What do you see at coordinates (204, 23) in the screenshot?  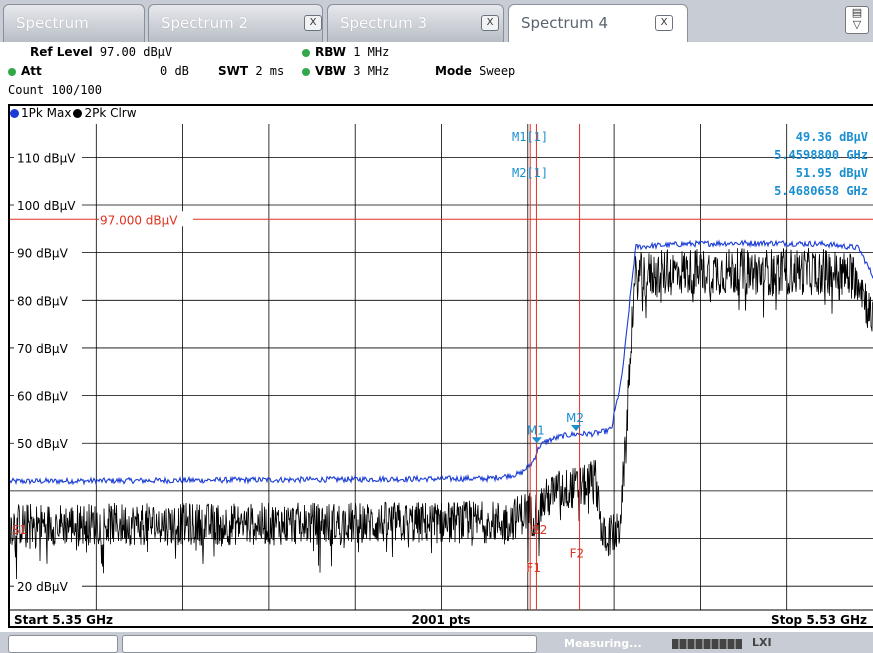 I see `tab-label: Spectrum 2` at bounding box center [204, 23].